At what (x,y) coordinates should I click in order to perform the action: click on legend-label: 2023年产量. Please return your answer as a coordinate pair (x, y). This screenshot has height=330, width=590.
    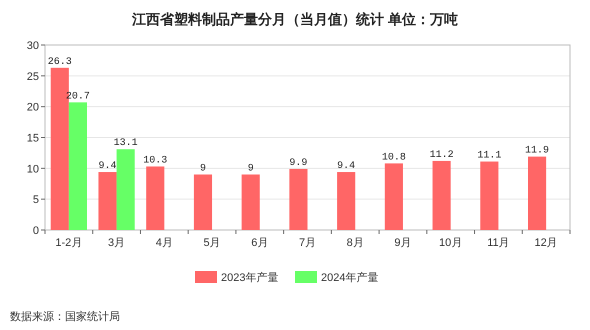
    Looking at the image, I should click on (249, 277).